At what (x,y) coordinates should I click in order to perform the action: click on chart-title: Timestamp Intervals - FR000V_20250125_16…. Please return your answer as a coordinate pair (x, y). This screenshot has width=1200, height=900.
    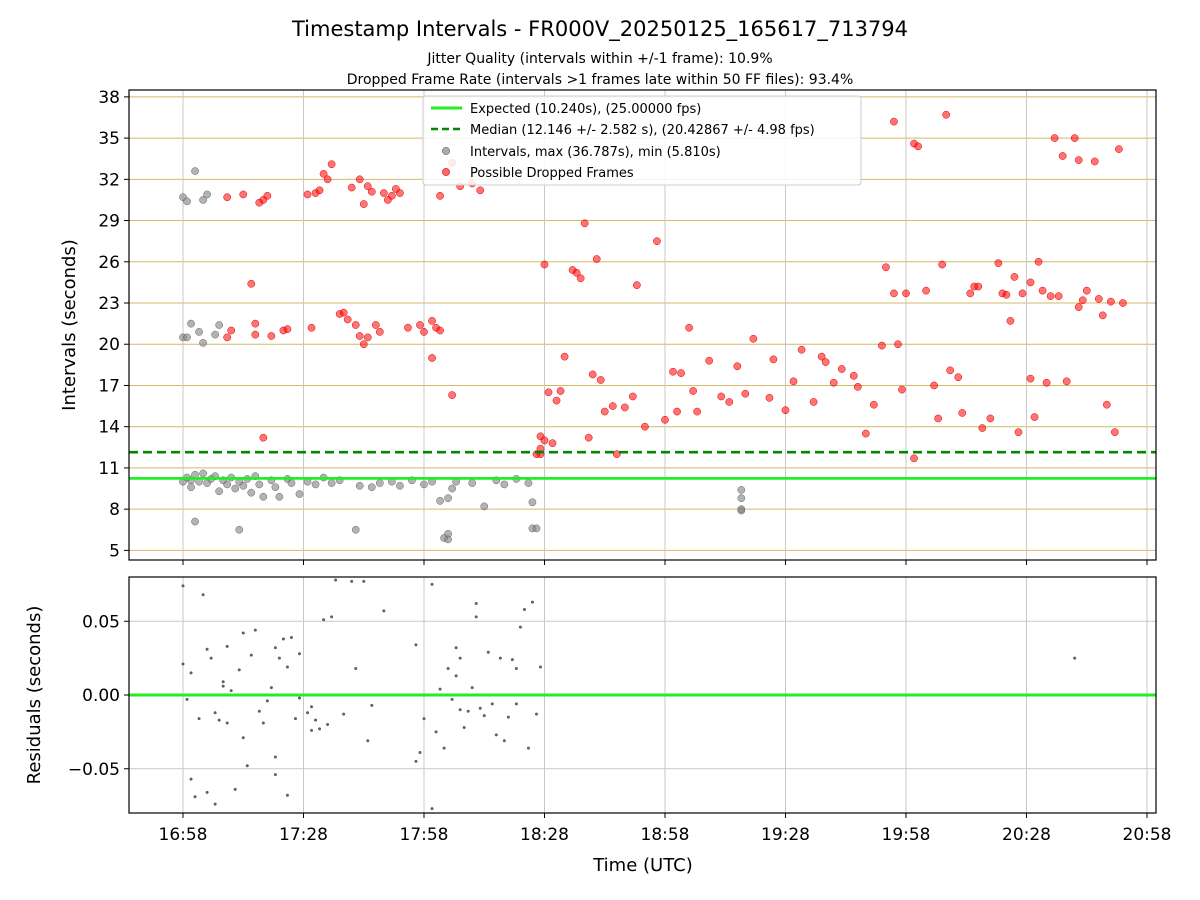
    Looking at the image, I should click on (599, 29).